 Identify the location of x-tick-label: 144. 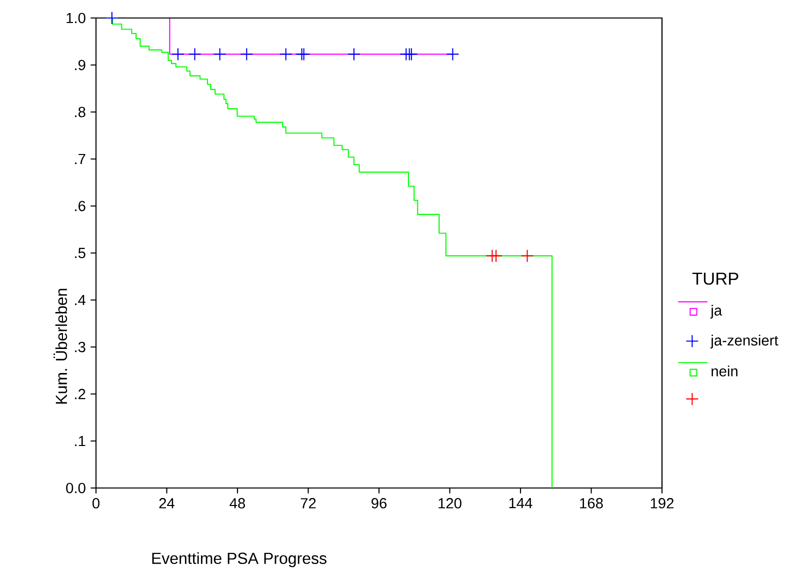
(520, 503).